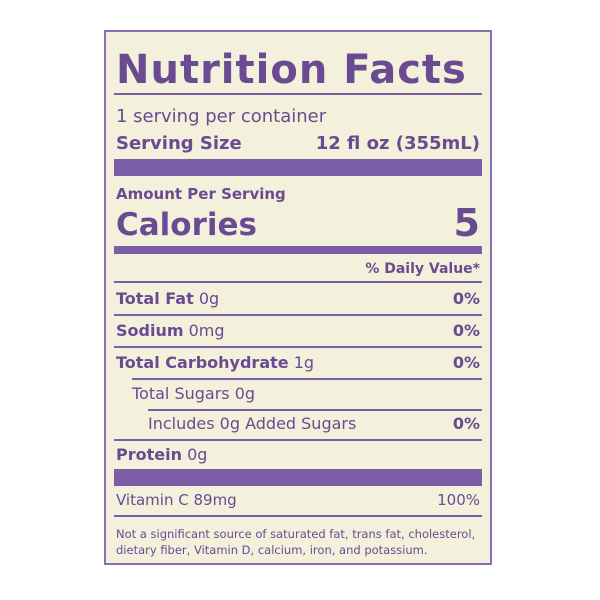 This screenshot has width=600, height=600. I want to click on nutrient-name: Includes 0g Added Sugars, so click(252, 423).